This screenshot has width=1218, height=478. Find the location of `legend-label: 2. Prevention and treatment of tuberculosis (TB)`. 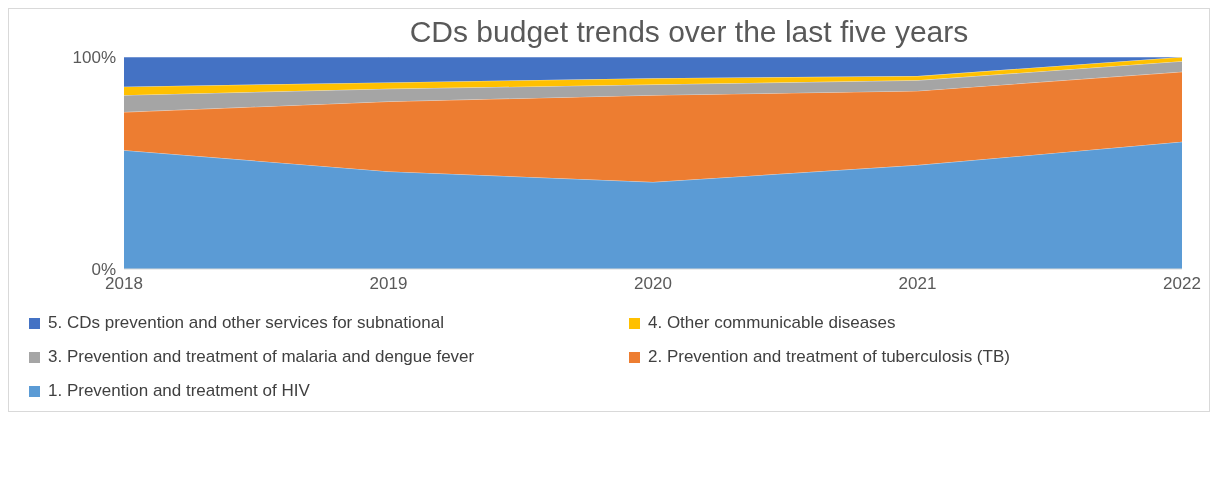

legend-label: 2. Prevention and treatment of tuberculosis (TB) is located at coordinates (829, 357).